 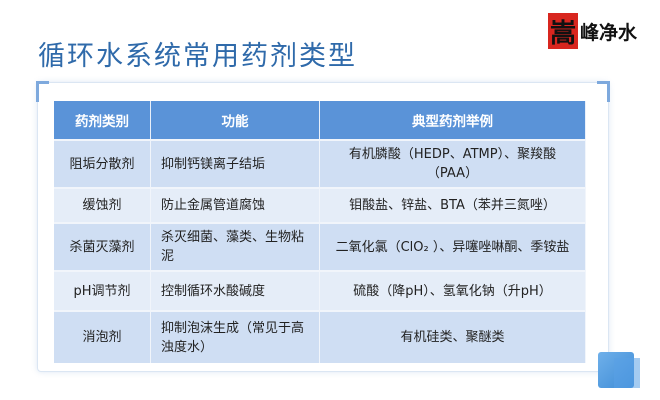 I want to click on table-row: 消泡剂 抑制泡沫生成（常见于高浊度水） 有机硅类、聚醚类, so click(x=320, y=336).